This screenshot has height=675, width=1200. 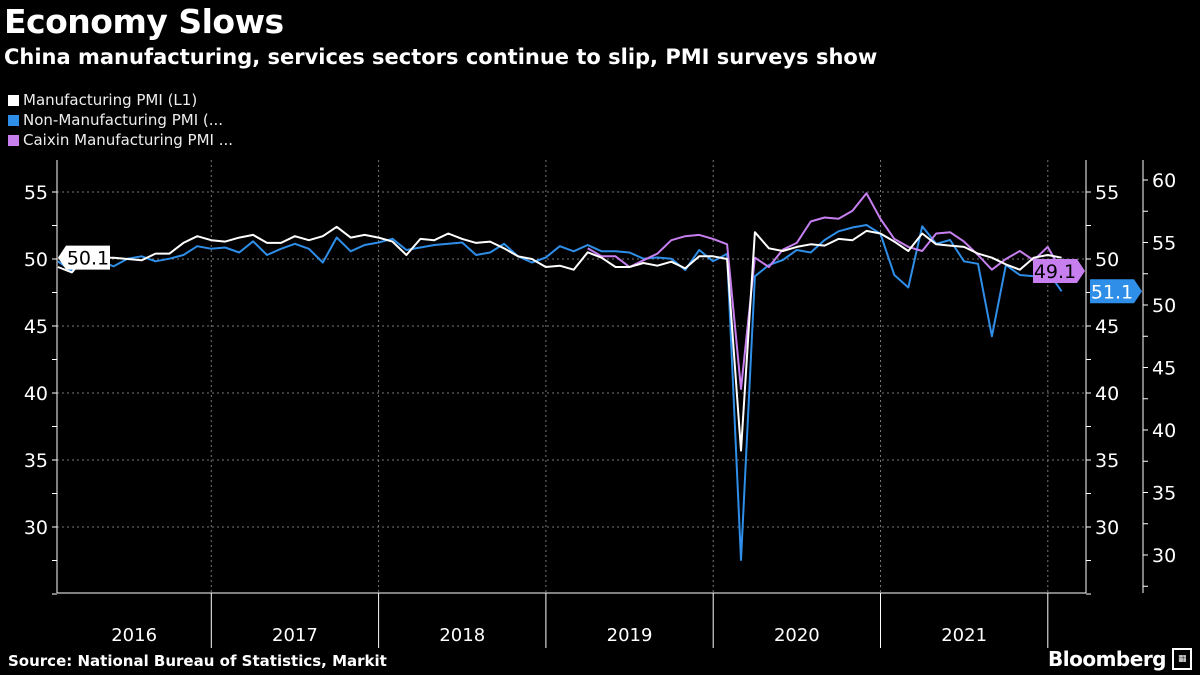 I want to click on right-outer-tick-label: 45, so click(x=1164, y=369).